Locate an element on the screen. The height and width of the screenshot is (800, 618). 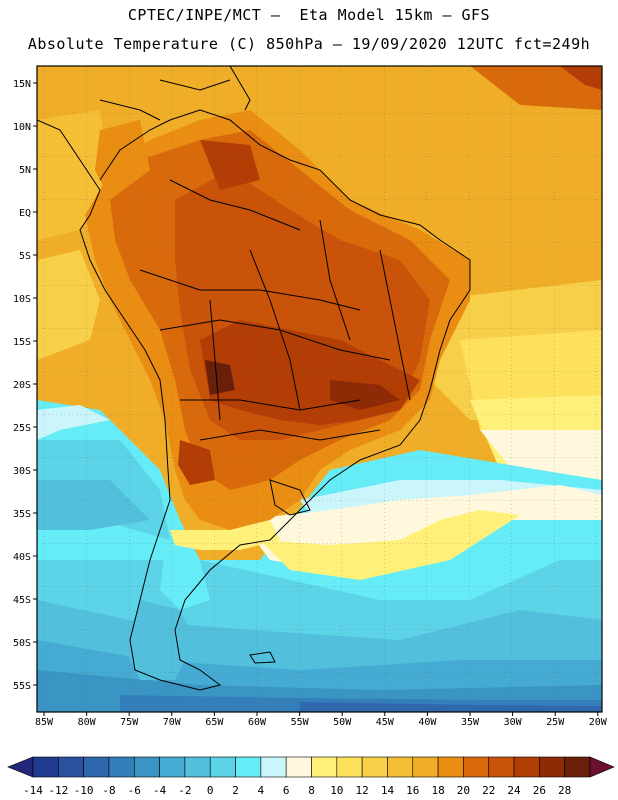
colorbar-label: 8 is located at coordinates (311, 790).